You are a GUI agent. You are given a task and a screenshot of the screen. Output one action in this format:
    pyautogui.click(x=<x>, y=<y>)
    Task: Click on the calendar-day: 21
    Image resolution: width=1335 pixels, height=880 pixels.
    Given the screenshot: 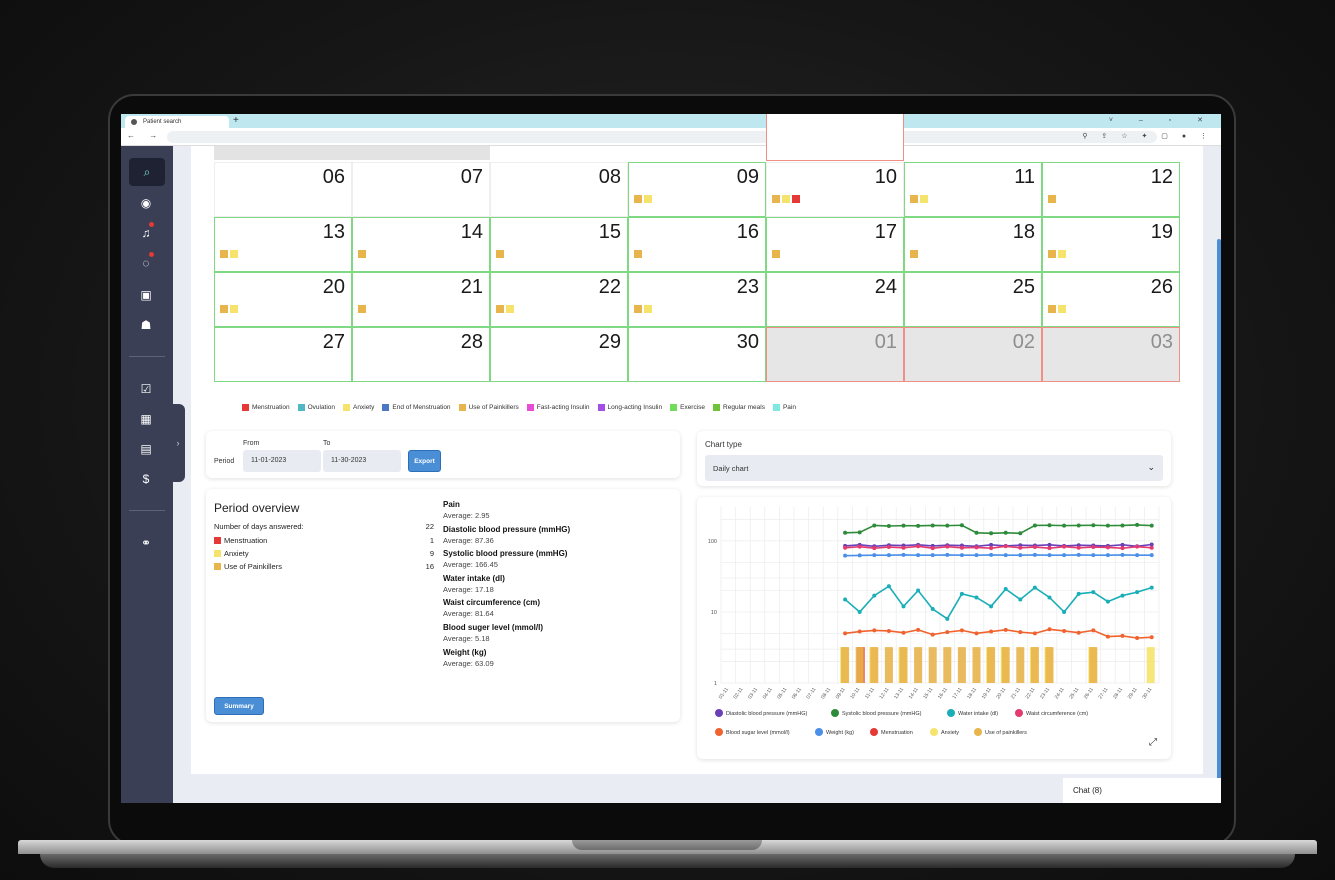 What is the action you would take?
    pyautogui.click(x=421, y=299)
    